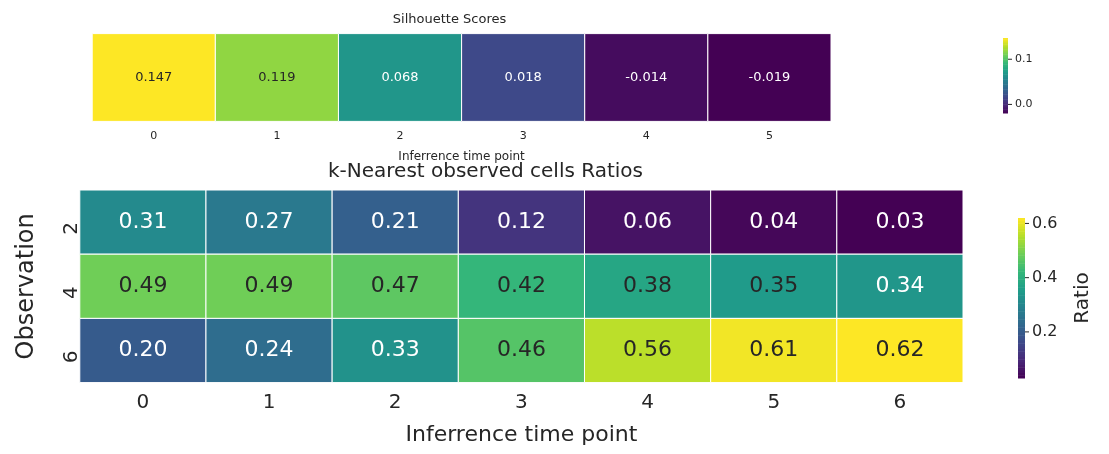 The image size is (1109, 454). Describe the element at coordinates (648, 349) in the screenshot. I see `data-label: 0.56` at that location.